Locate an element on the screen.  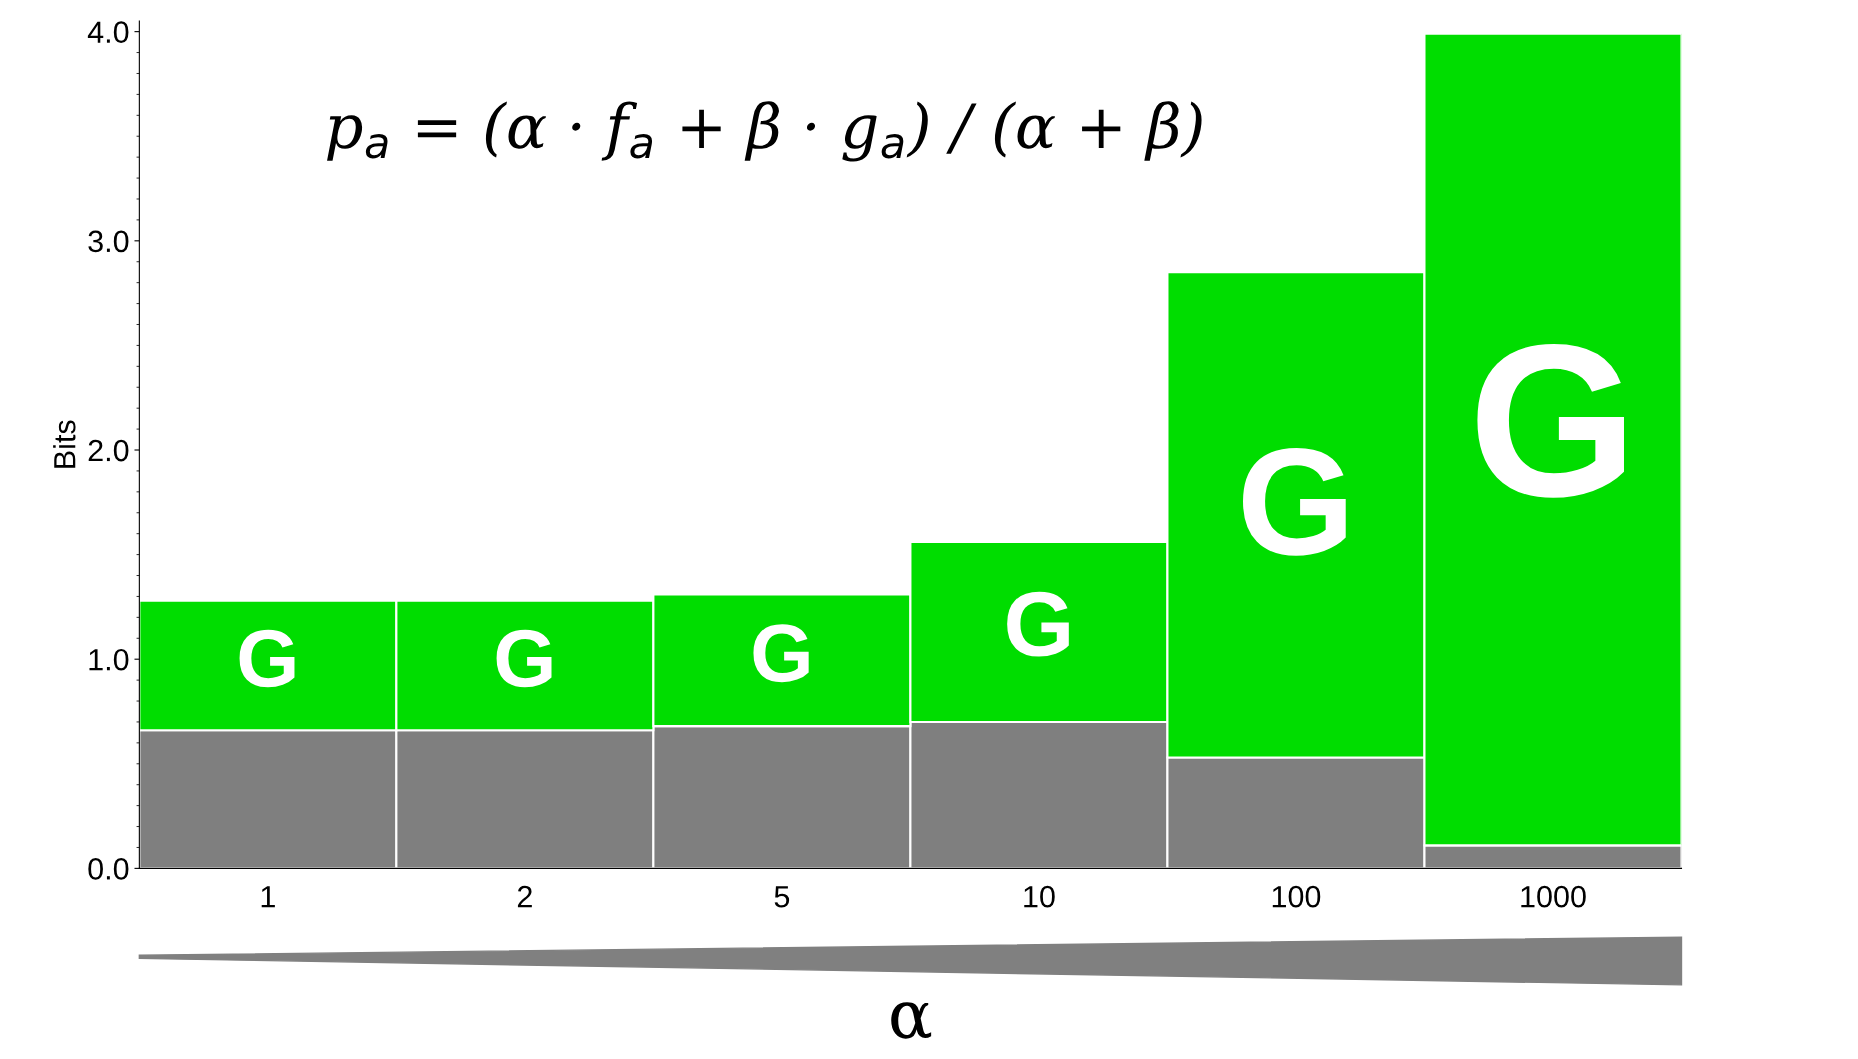
x-tick-label: 100 is located at coordinates (1296, 896).